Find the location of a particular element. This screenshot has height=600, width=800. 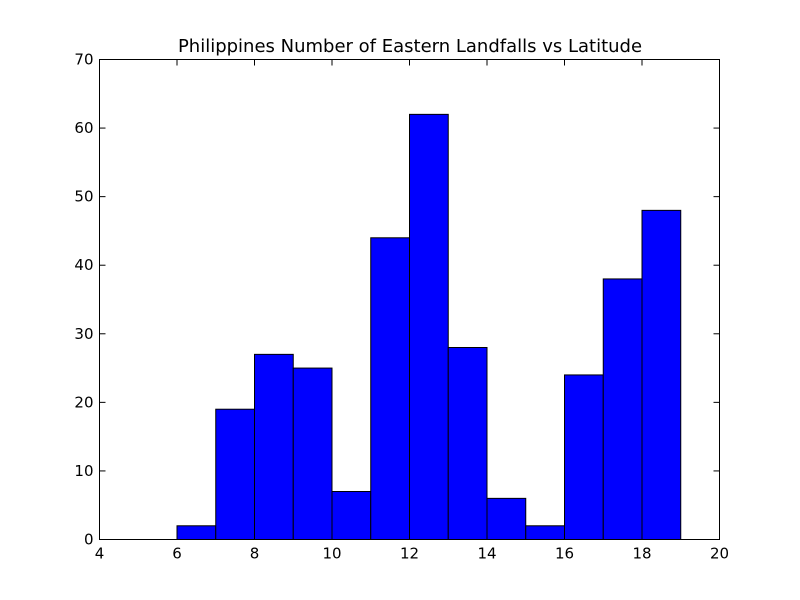

x-tick-labels: 4 6 8 10 12 14 16 18 20 is located at coordinates (412, 554).